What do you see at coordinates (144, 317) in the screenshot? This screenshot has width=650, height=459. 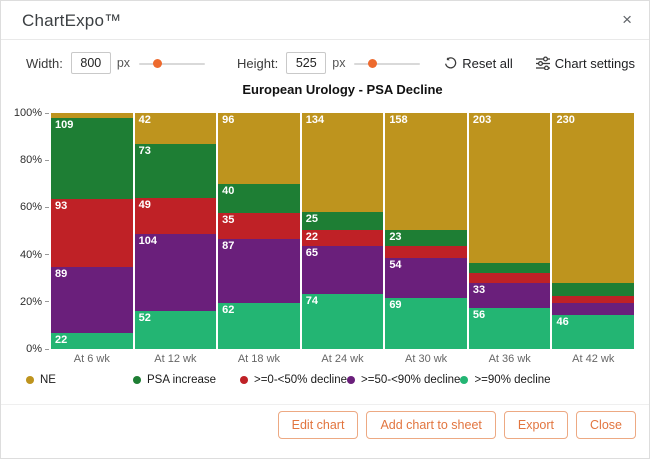 I see `segment-value-label: 52` at bounding box center [144, 317].